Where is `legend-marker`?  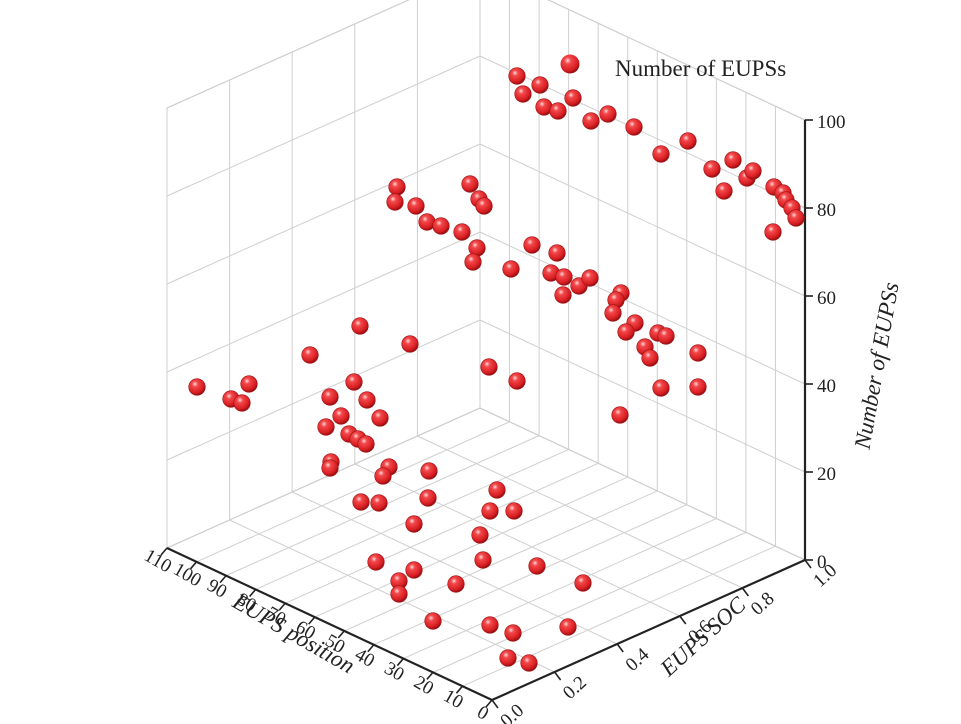
legend-marker is located at coordinates (570, 64).